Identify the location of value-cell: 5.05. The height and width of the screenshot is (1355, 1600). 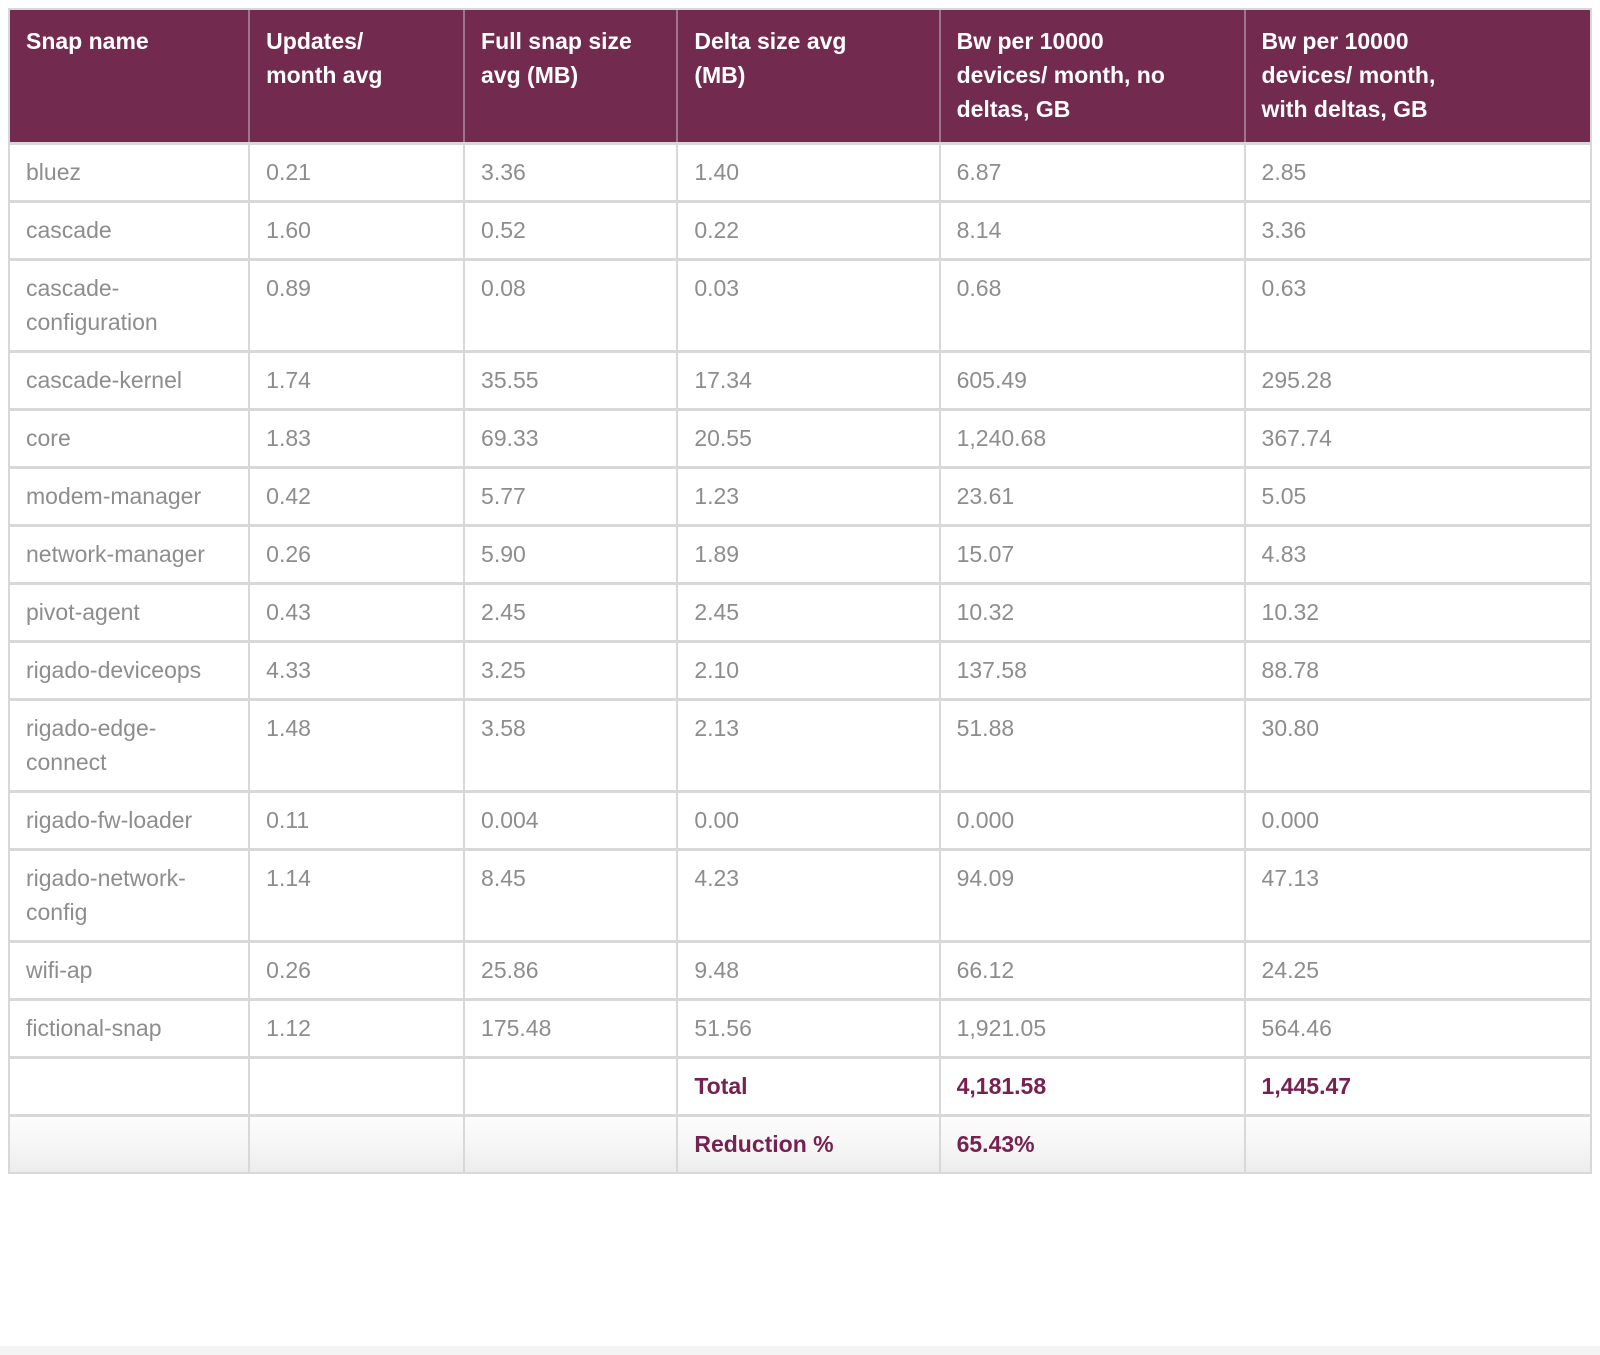
(1417, 495).